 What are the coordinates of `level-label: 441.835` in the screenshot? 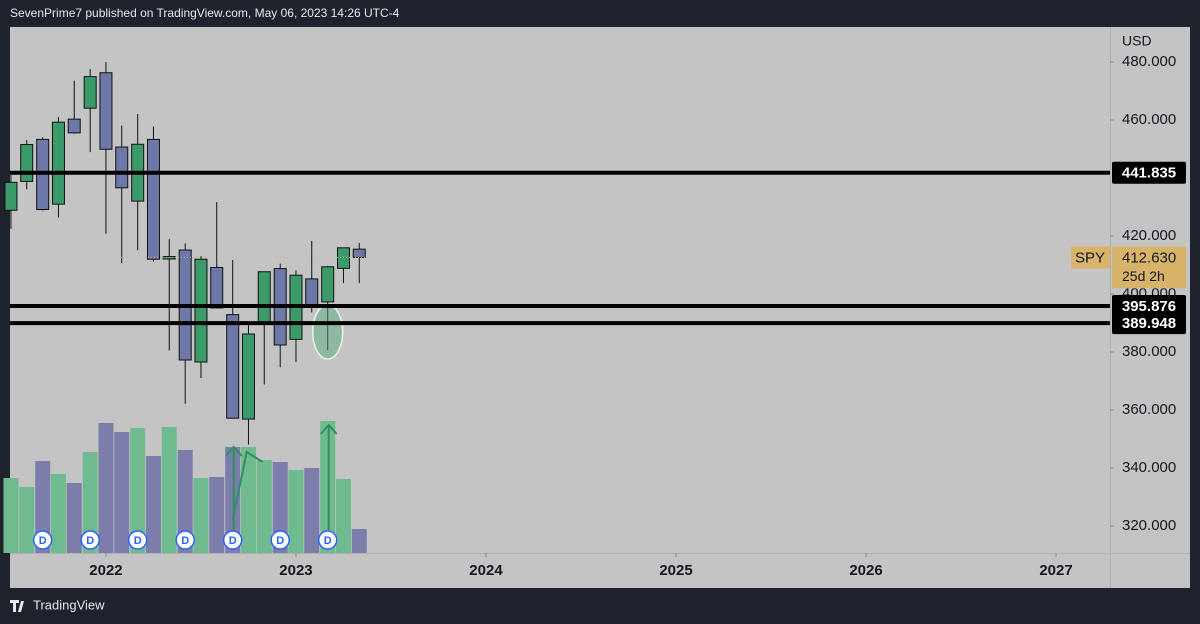 It's located at (1149, 173).